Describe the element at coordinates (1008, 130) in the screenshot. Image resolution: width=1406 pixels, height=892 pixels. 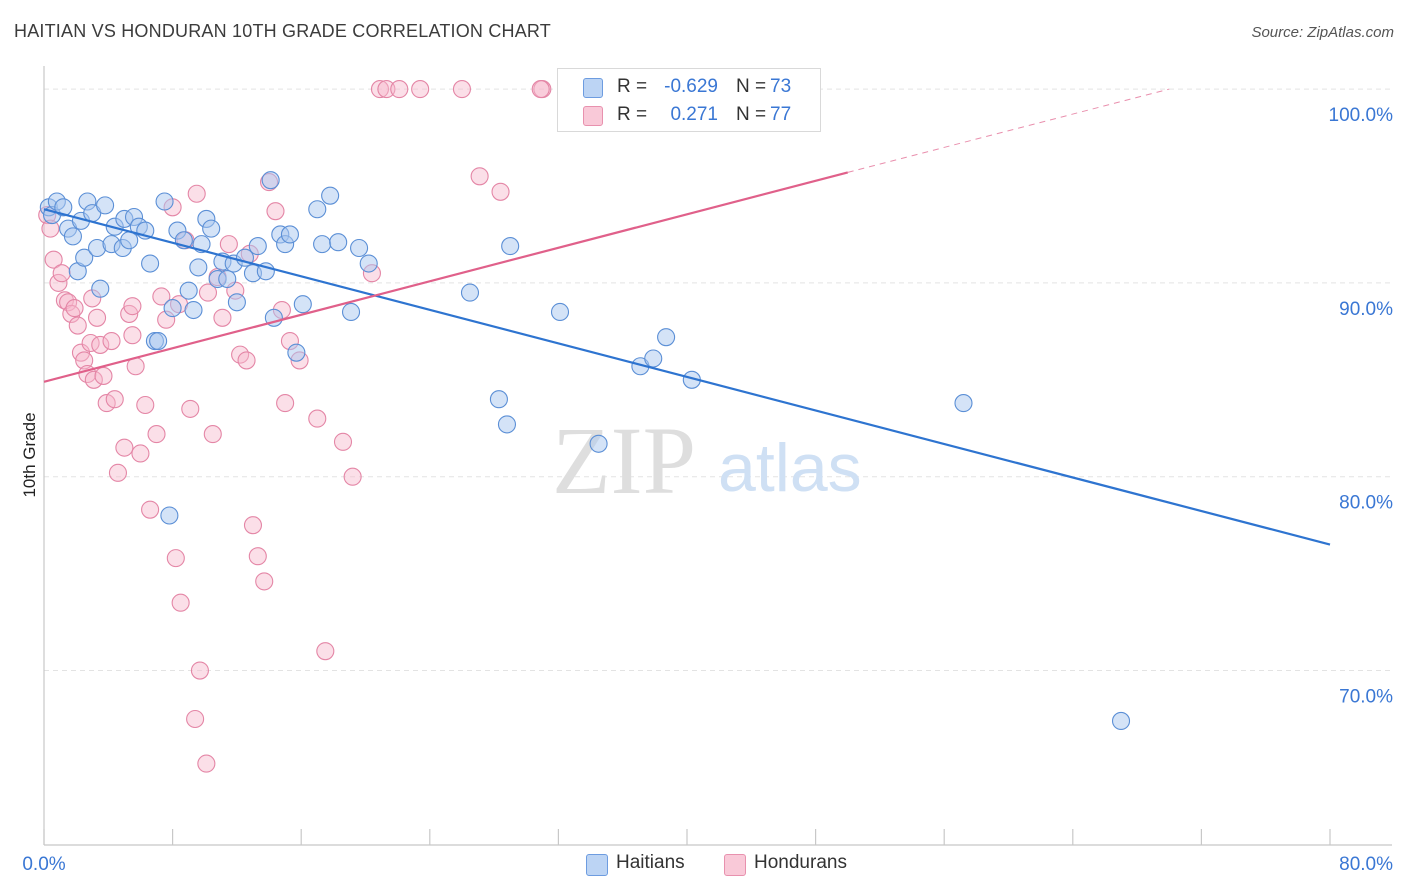
I see `honduran-trend-extension` at that location.